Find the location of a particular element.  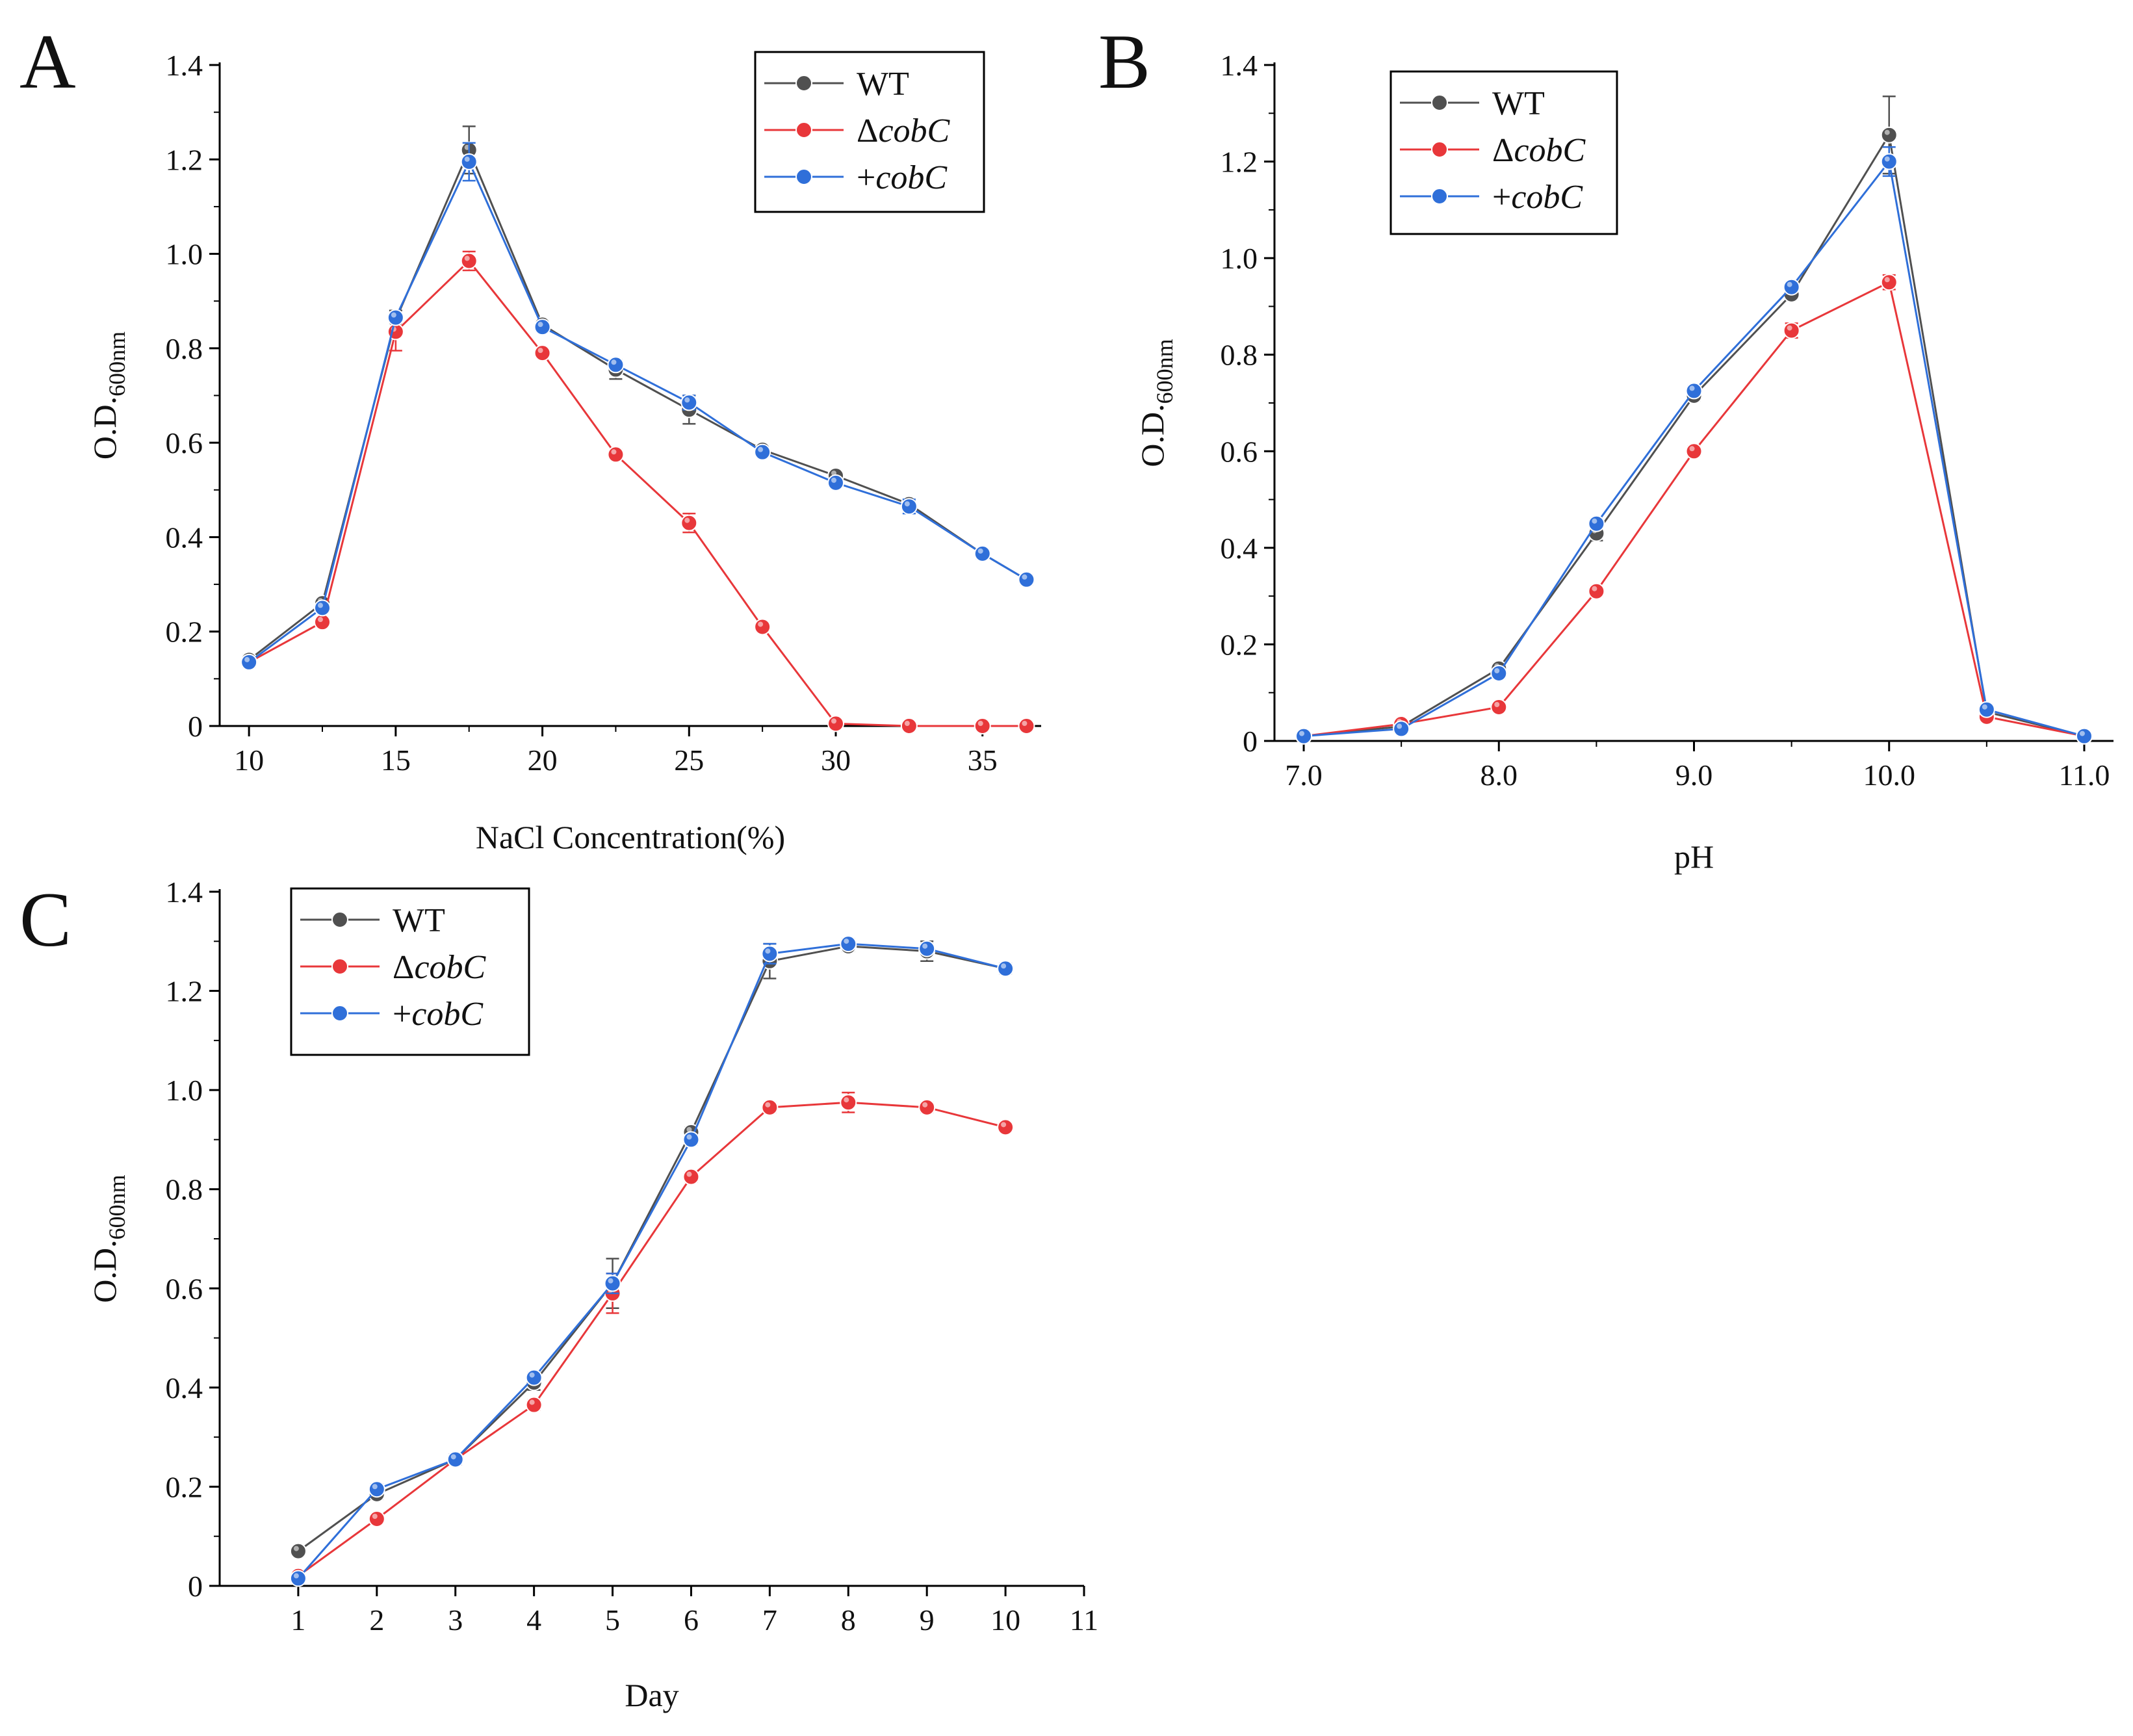

legend-marker-pcobC is located at coordinates (1439, 196).